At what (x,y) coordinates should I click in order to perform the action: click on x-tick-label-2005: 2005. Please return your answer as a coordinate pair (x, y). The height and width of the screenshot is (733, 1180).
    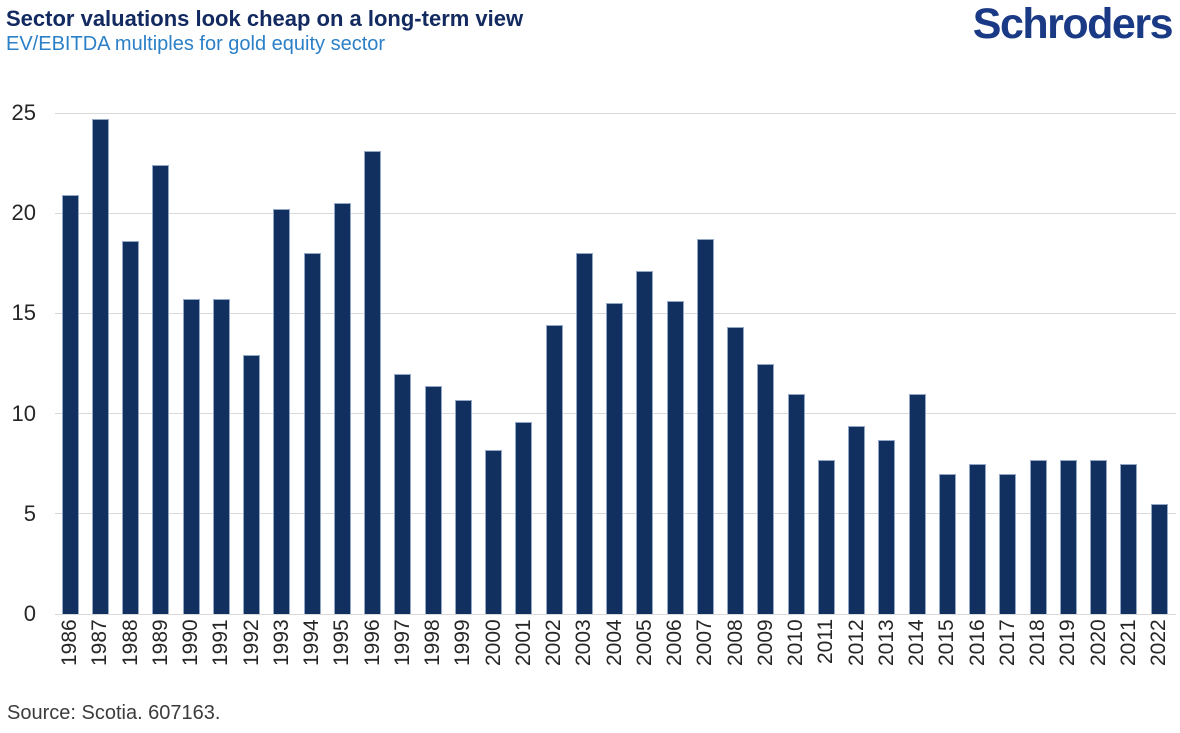
    Looking at the image, I should click on (644, 642).